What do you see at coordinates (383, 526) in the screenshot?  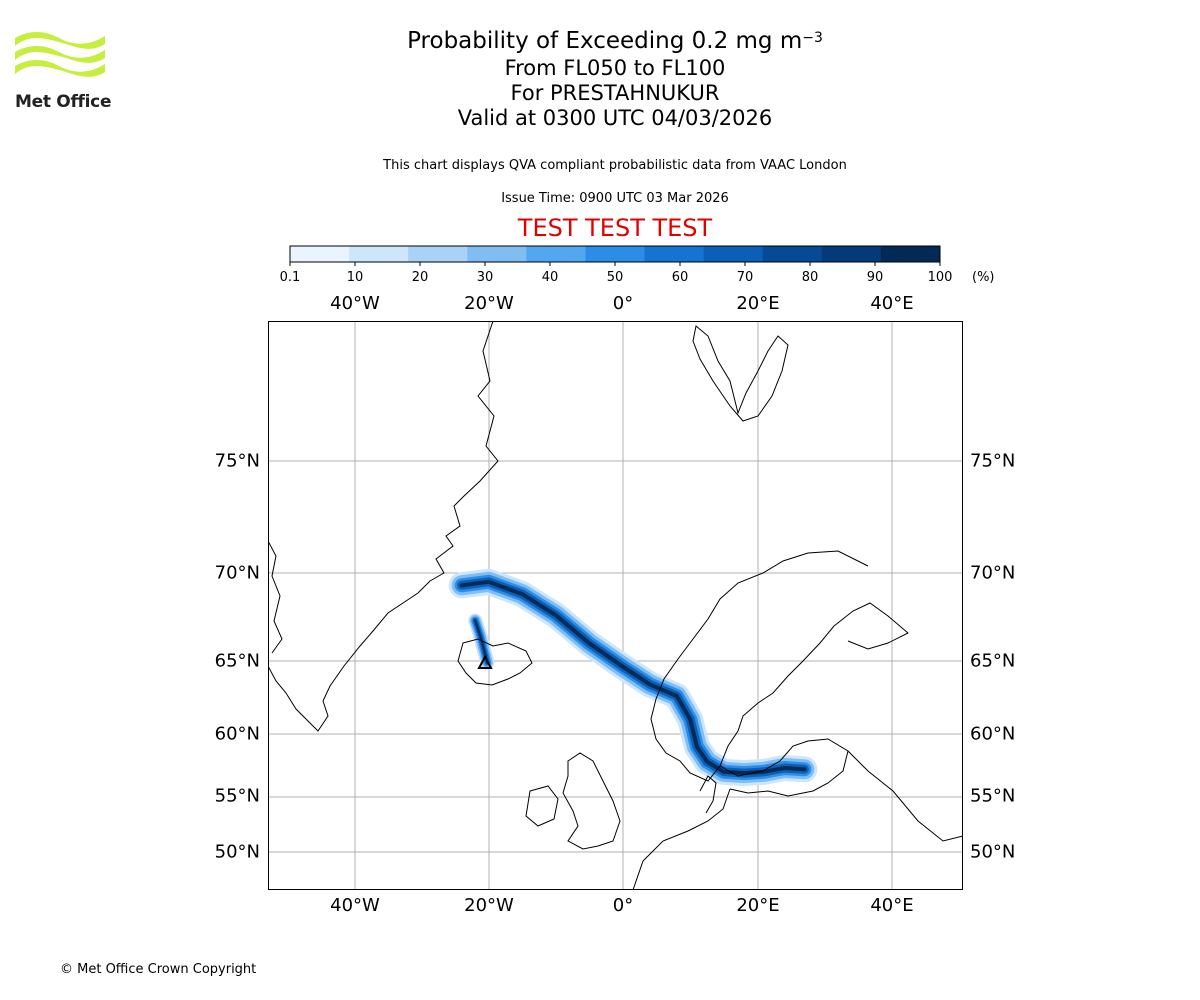 I see `greenland-coast` at bounding box center [383, 526].